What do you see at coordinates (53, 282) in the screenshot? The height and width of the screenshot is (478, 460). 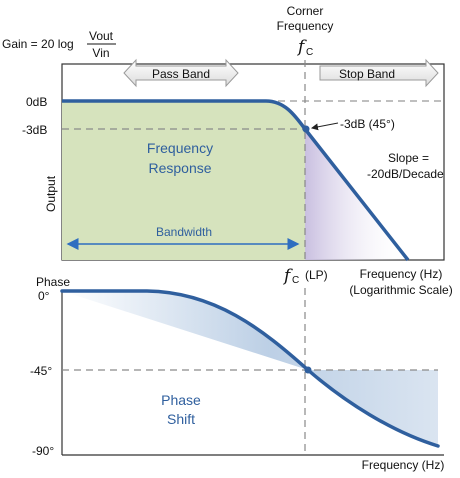 I see `phase-plot-title: Phase` at bounding box center [53, 282].